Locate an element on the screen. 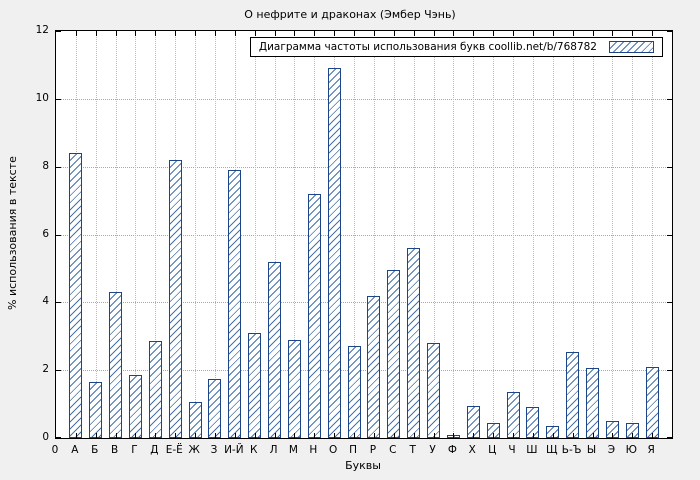 The image size is (700, 480). x-tick-label: Э is located at coordinates (611, 450).